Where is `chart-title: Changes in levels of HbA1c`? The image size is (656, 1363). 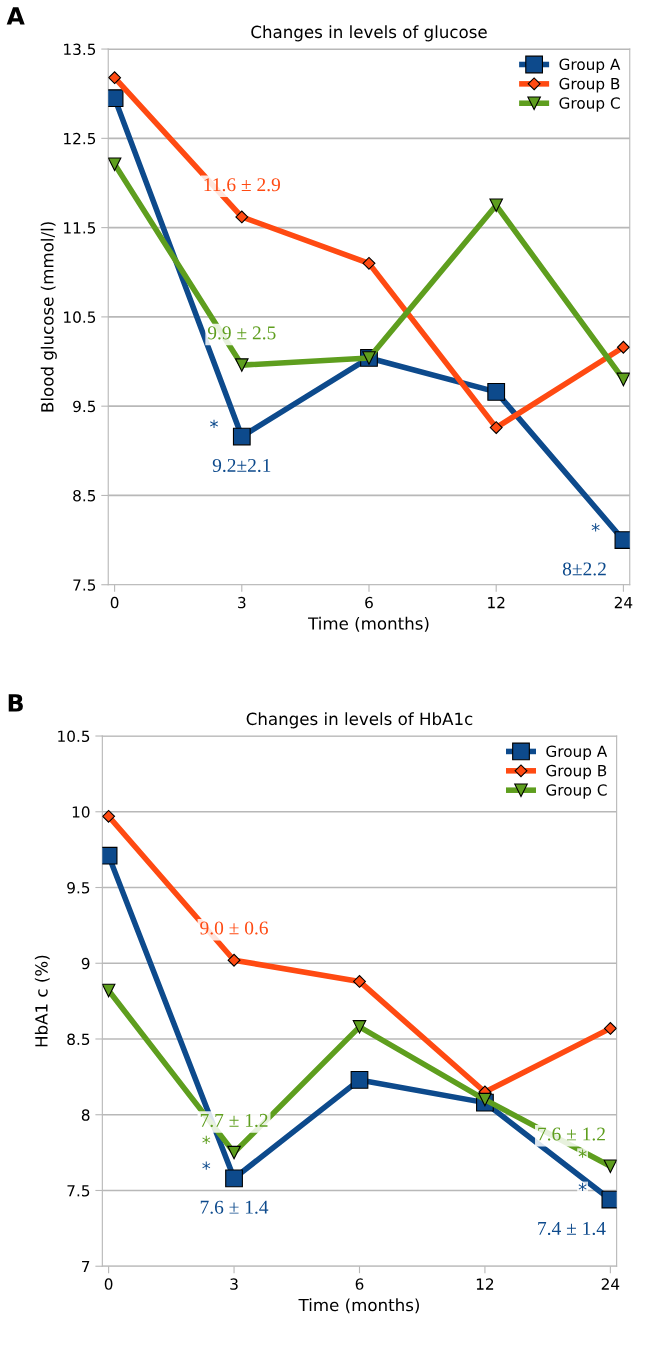 chart-title: Changes in levels of HbA1c is located at coordinates (359, 720).